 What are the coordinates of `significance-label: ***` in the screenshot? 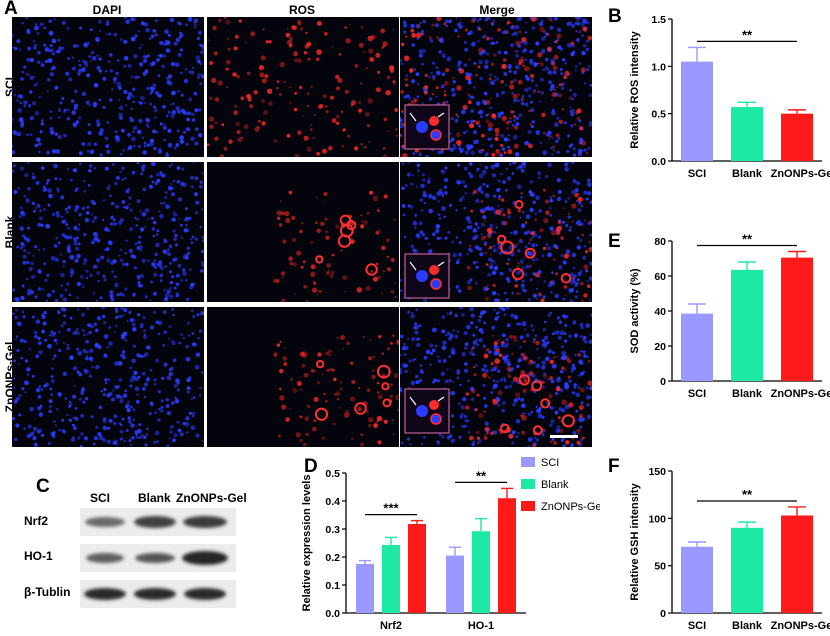 It's located at (391, 508).